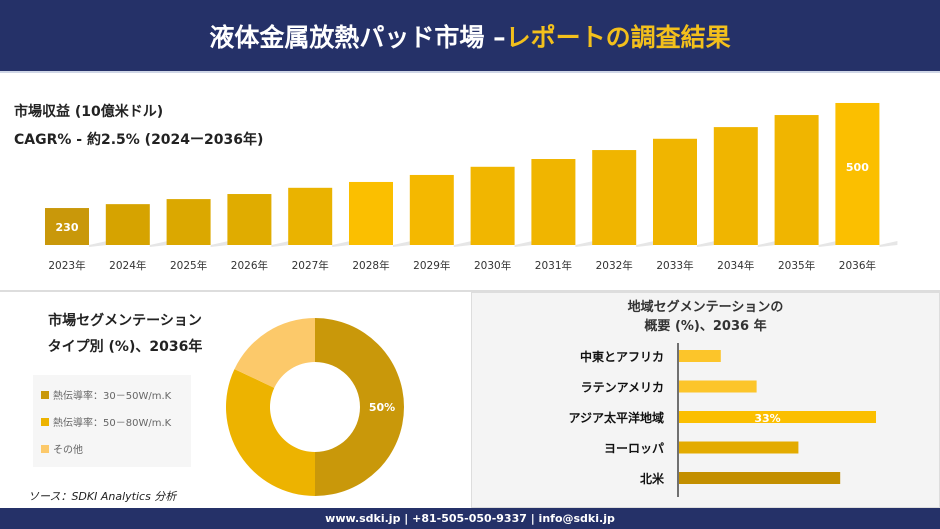 The width and height of the screenshot is (940, 529). Describe the element at coordinates (310, 265) in the screenshot. I see `year-tick-label: 2027年` at that location.